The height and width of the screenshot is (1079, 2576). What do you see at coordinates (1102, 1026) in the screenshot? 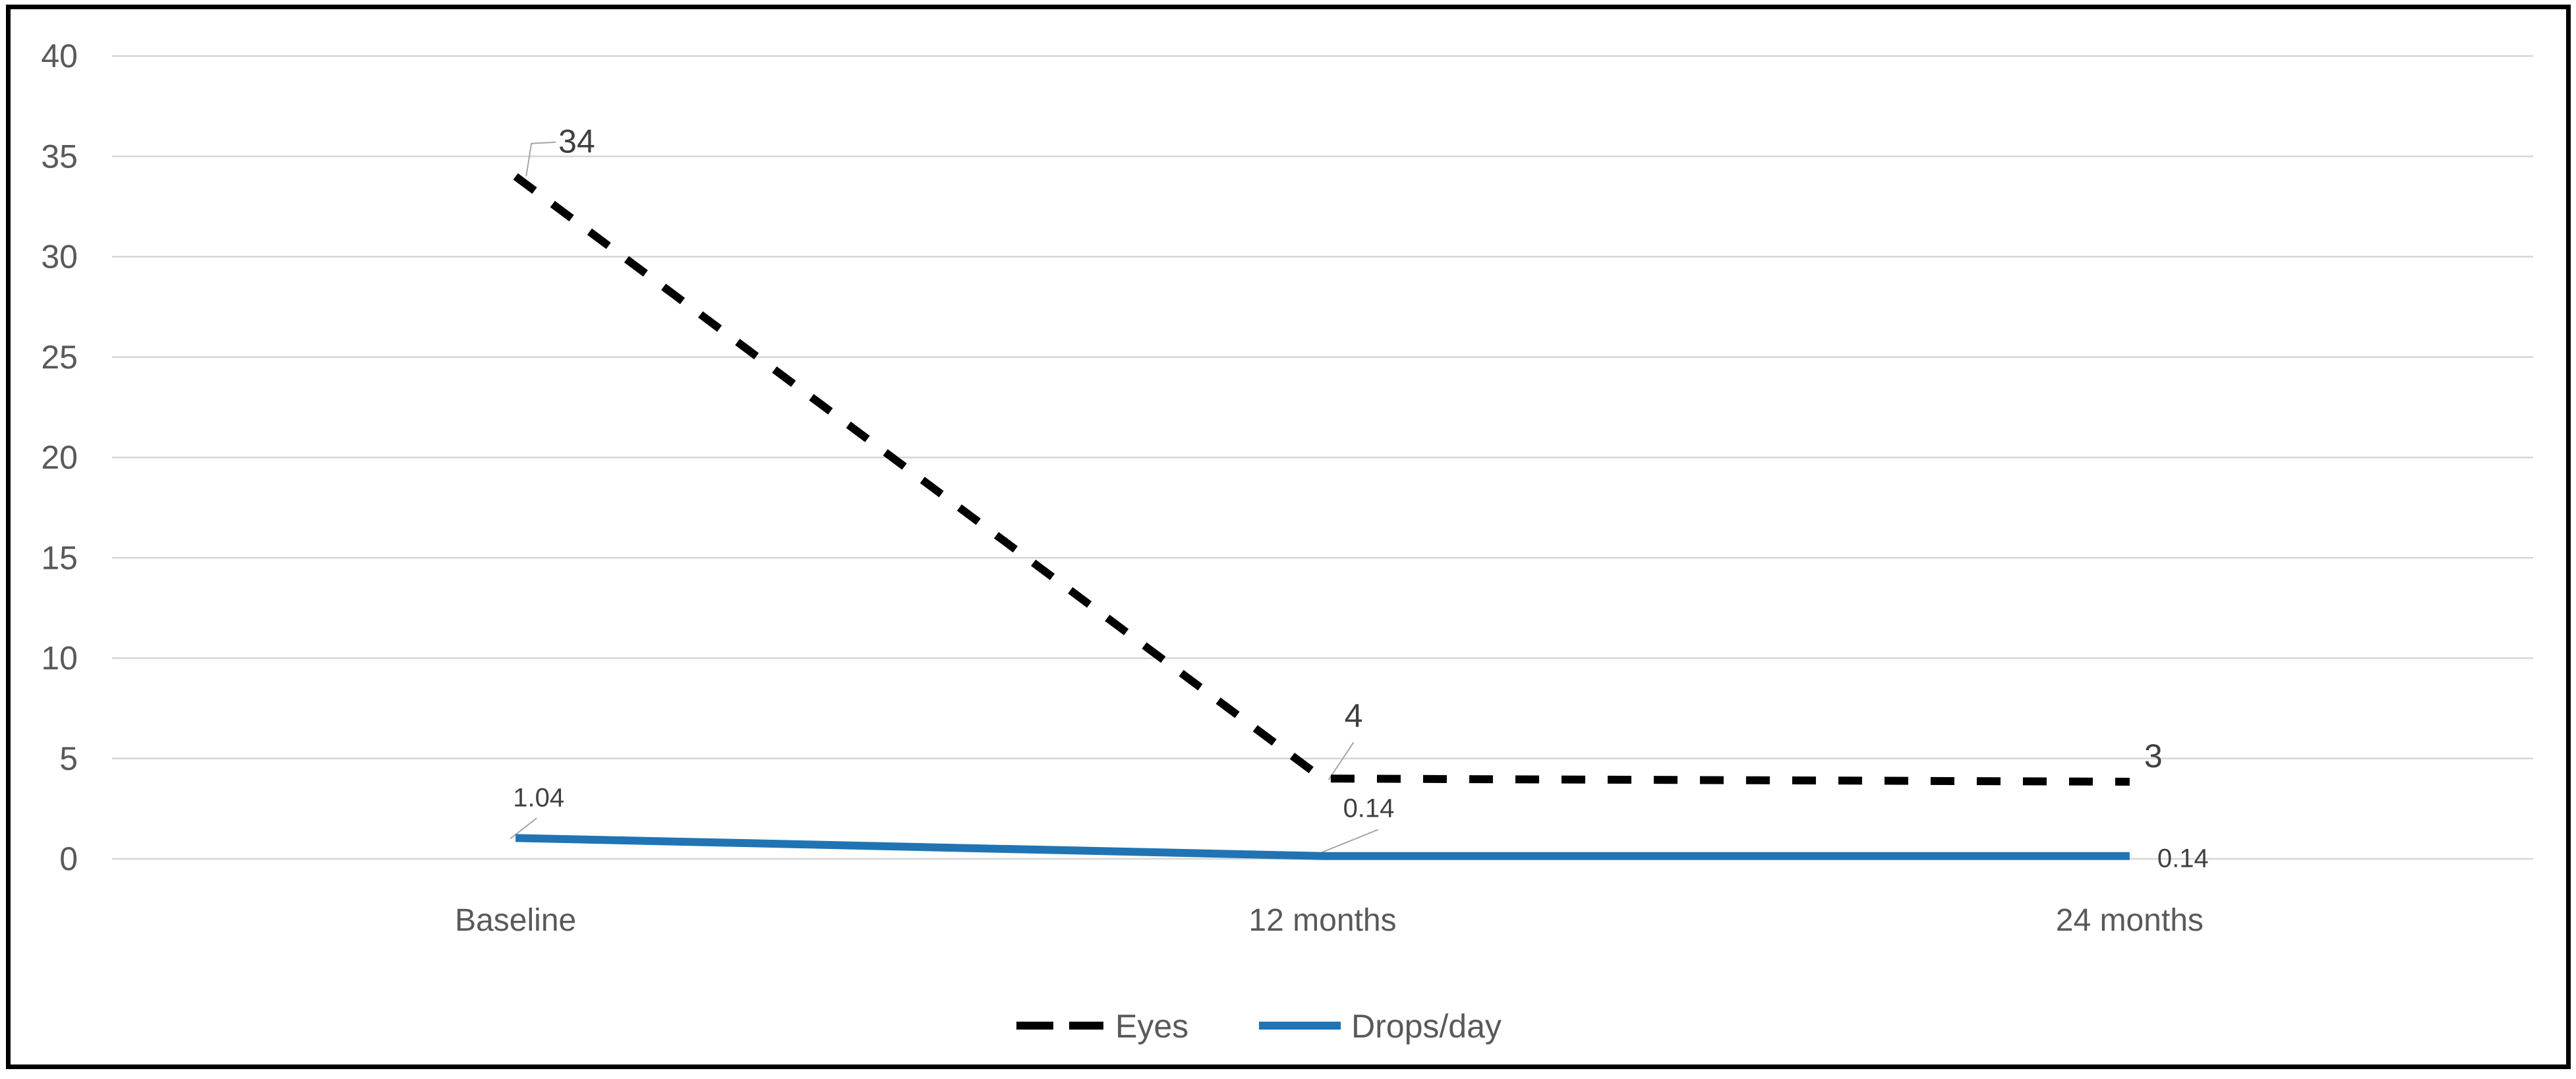
I see `legend-item-eyes: Eyes` at bounding box center [1102, 1026].